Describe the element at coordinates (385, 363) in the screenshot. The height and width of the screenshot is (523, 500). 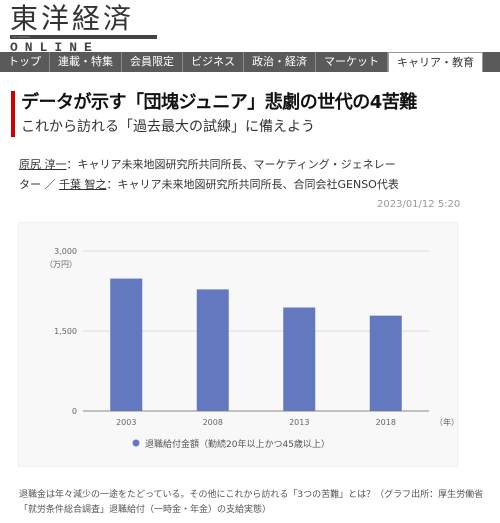
I see `bar-2018` at that location.